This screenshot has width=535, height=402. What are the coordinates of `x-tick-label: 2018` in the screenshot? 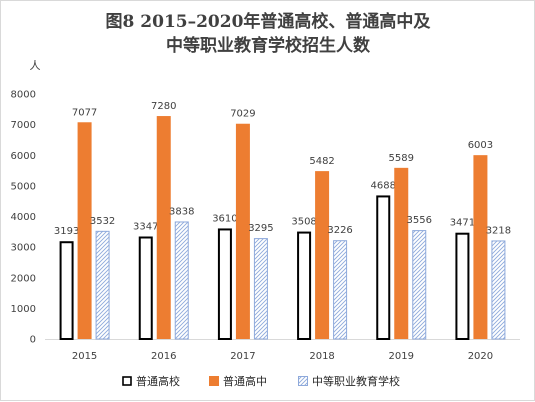 It's located at (321, 356).